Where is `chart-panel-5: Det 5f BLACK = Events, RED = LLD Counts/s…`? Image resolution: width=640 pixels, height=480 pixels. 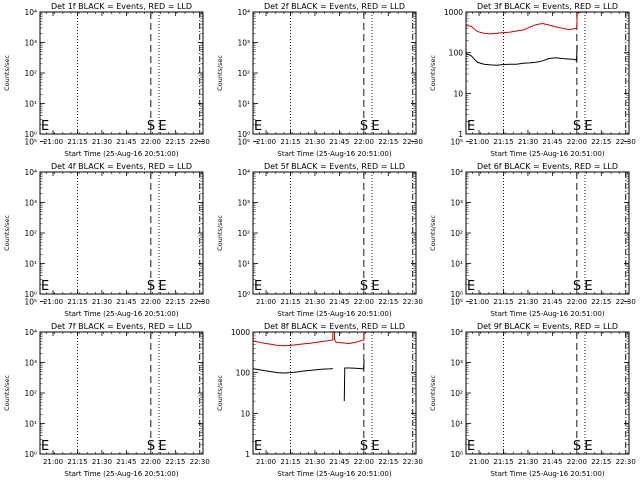
chart-panel-5: Det 5f BLACK = Events, RED = LLD Counts/s… is located at coordinates (319, 228).